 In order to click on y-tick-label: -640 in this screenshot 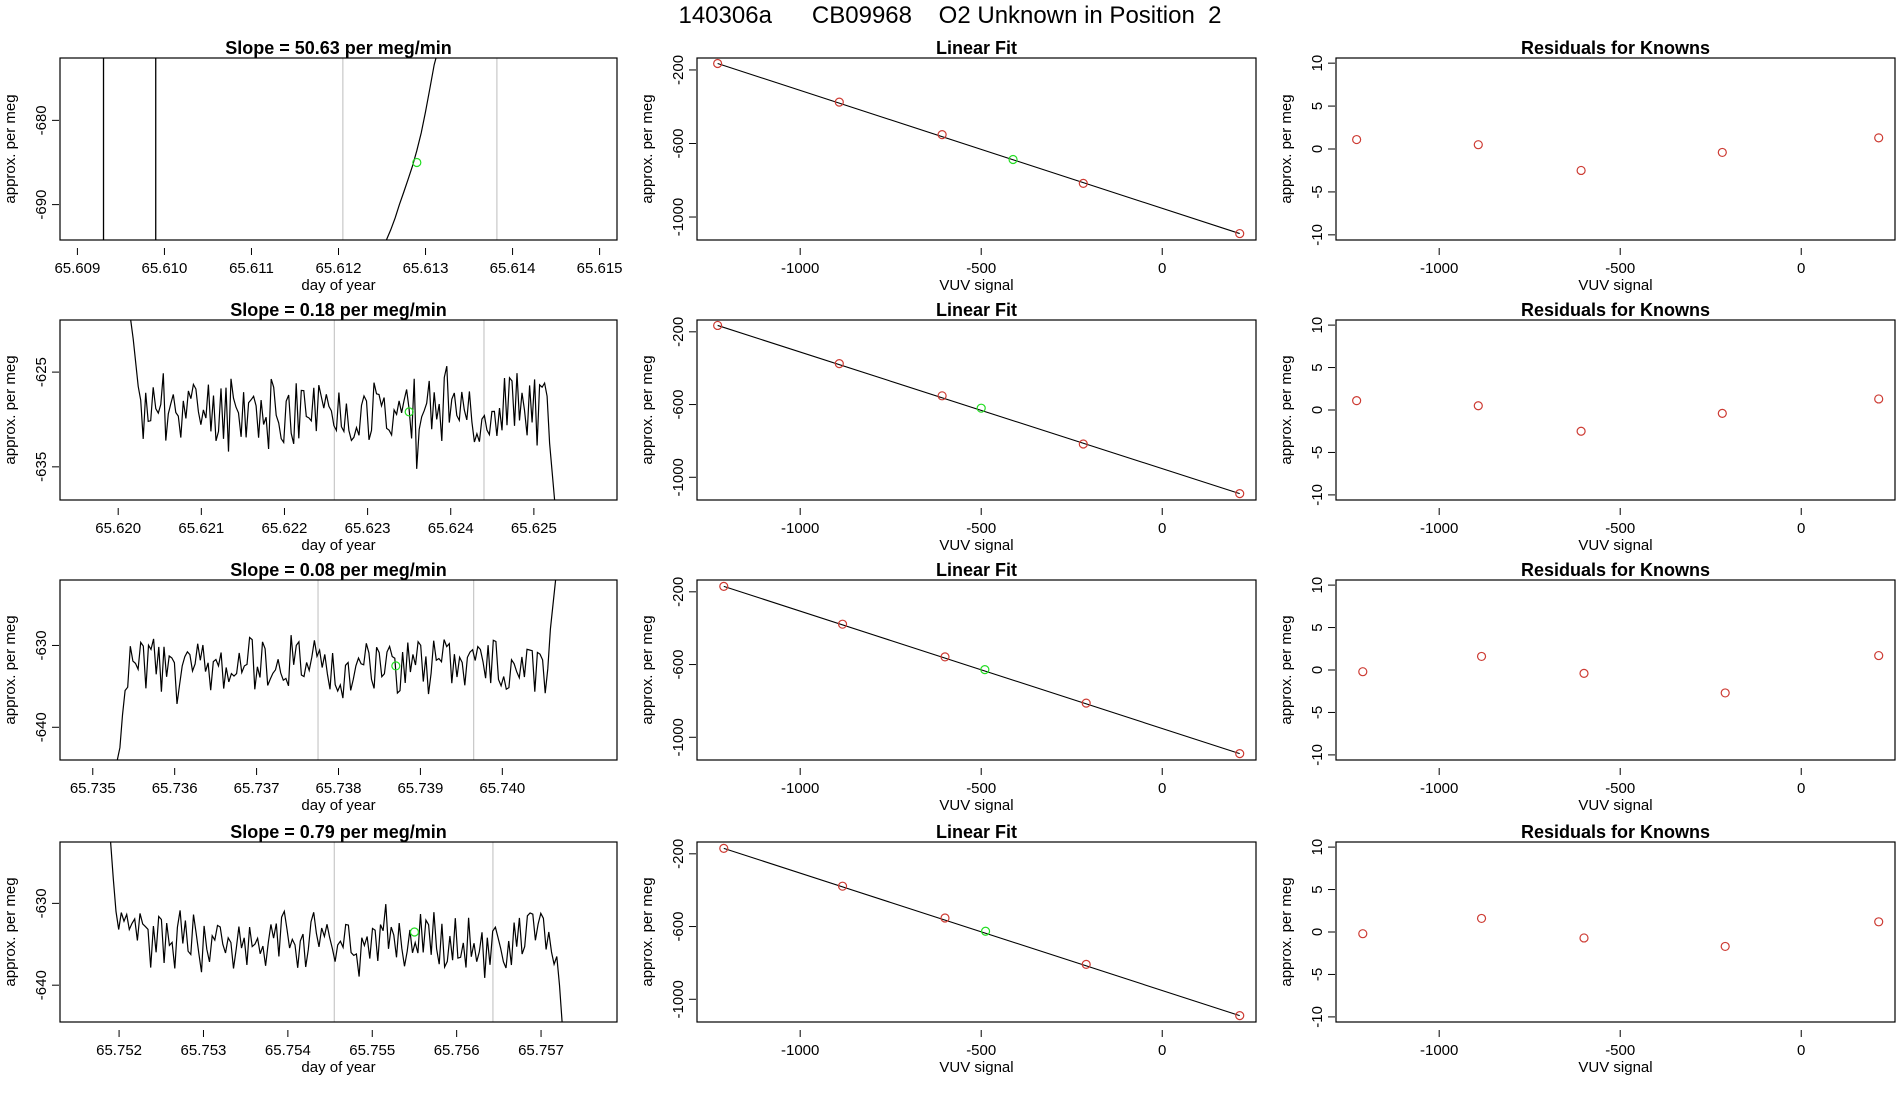, I will do `click(41, 985)`.